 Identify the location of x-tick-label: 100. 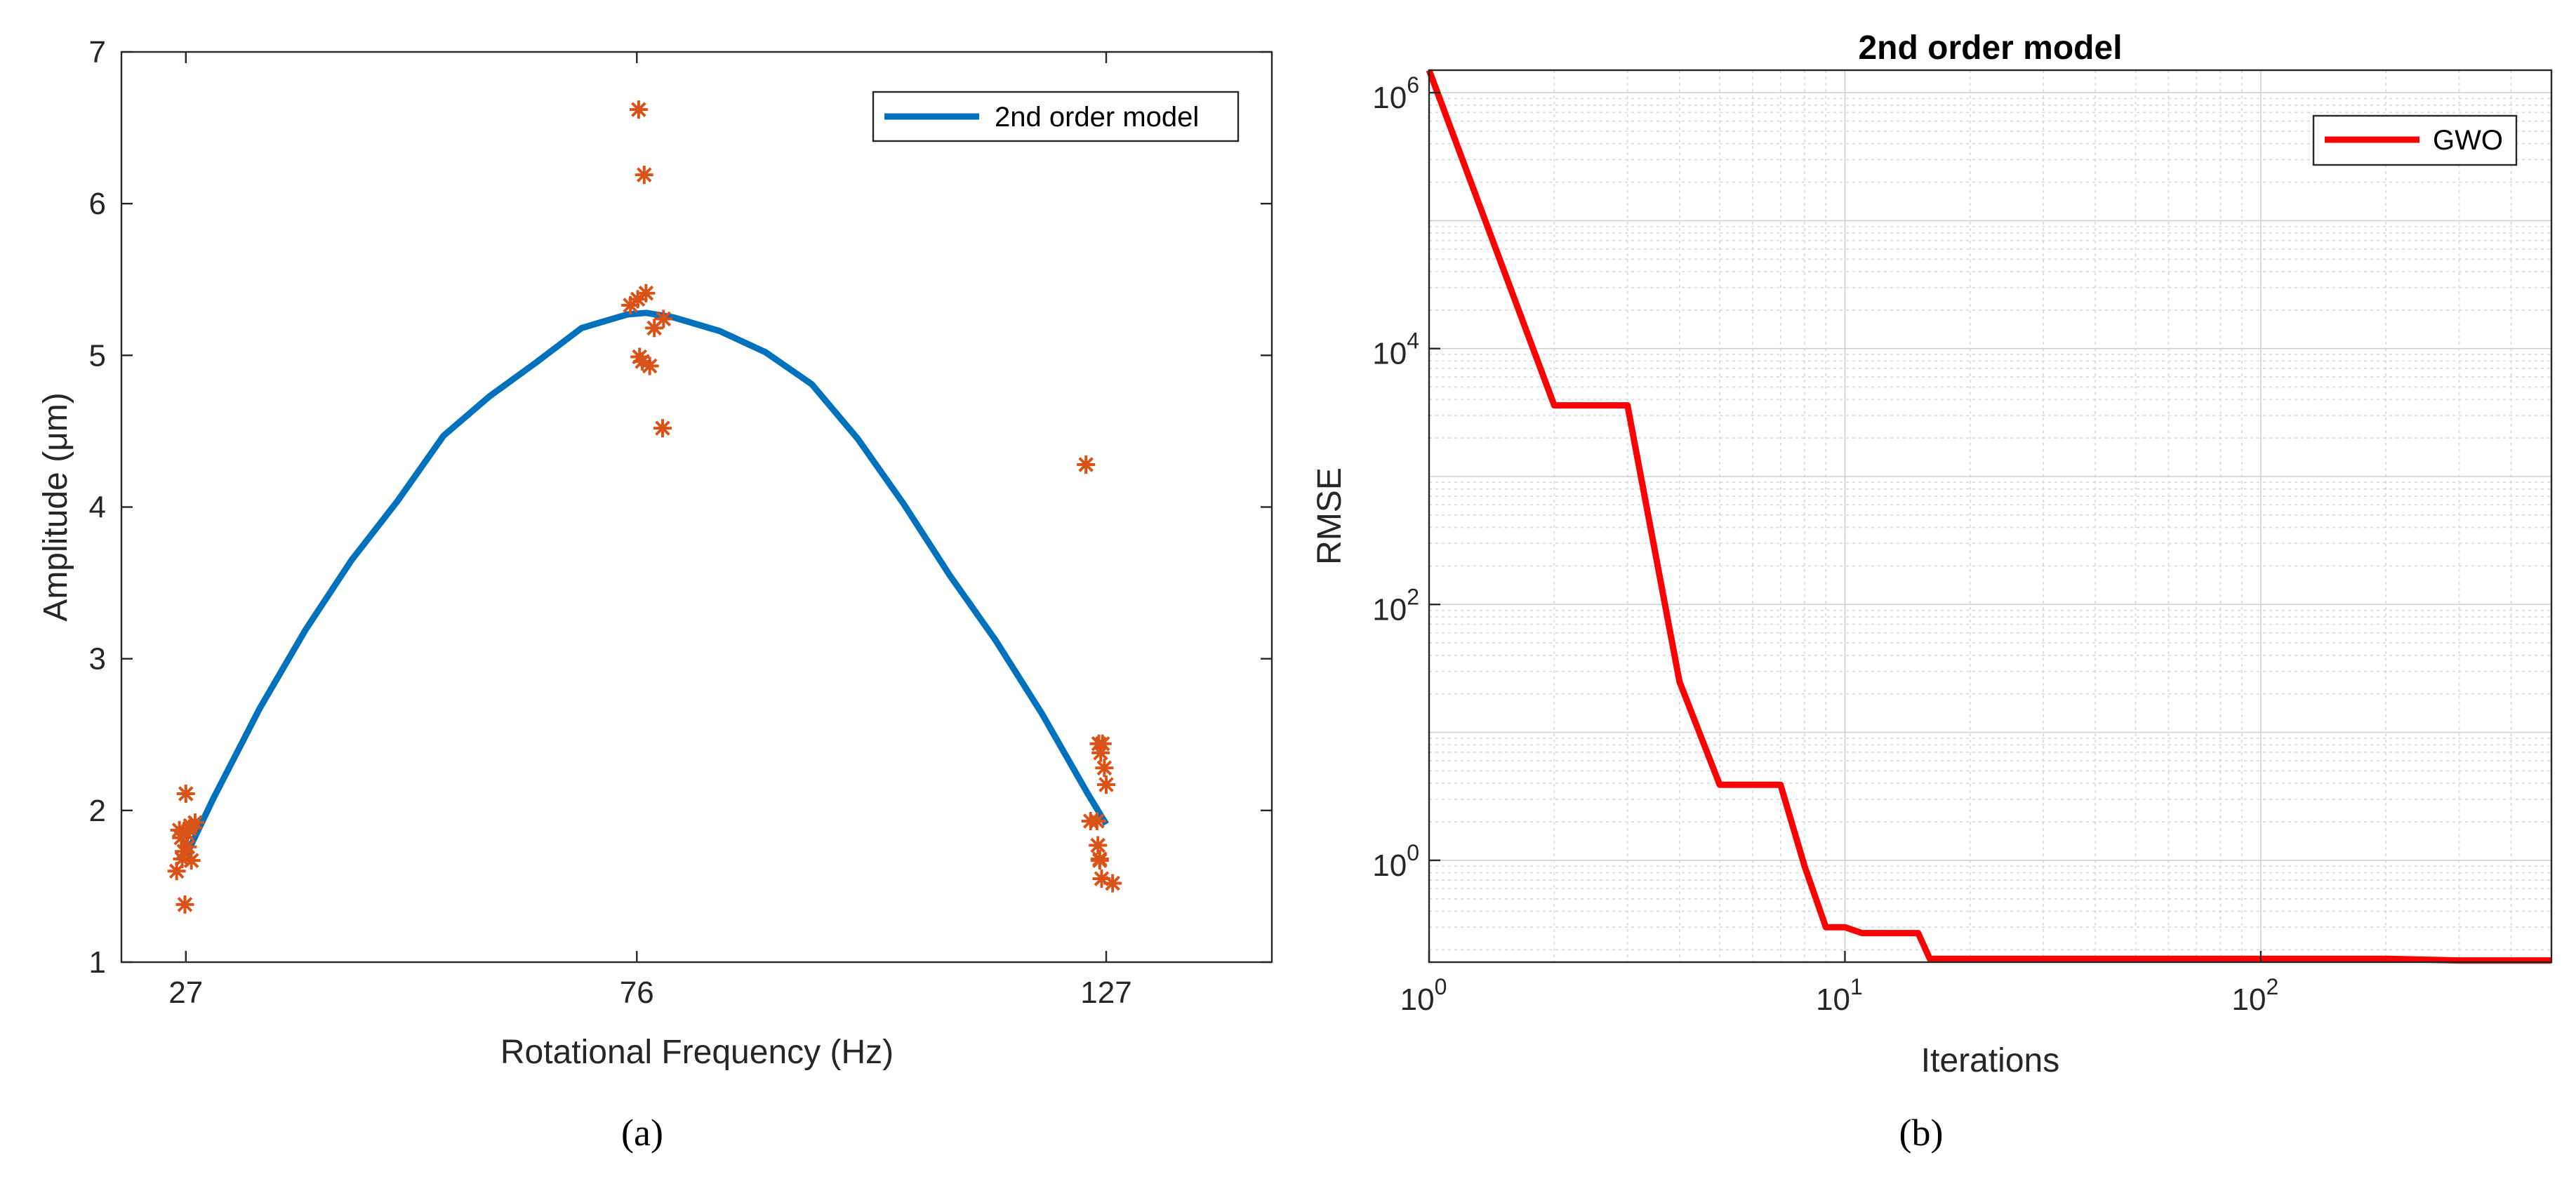
(1424, 995).